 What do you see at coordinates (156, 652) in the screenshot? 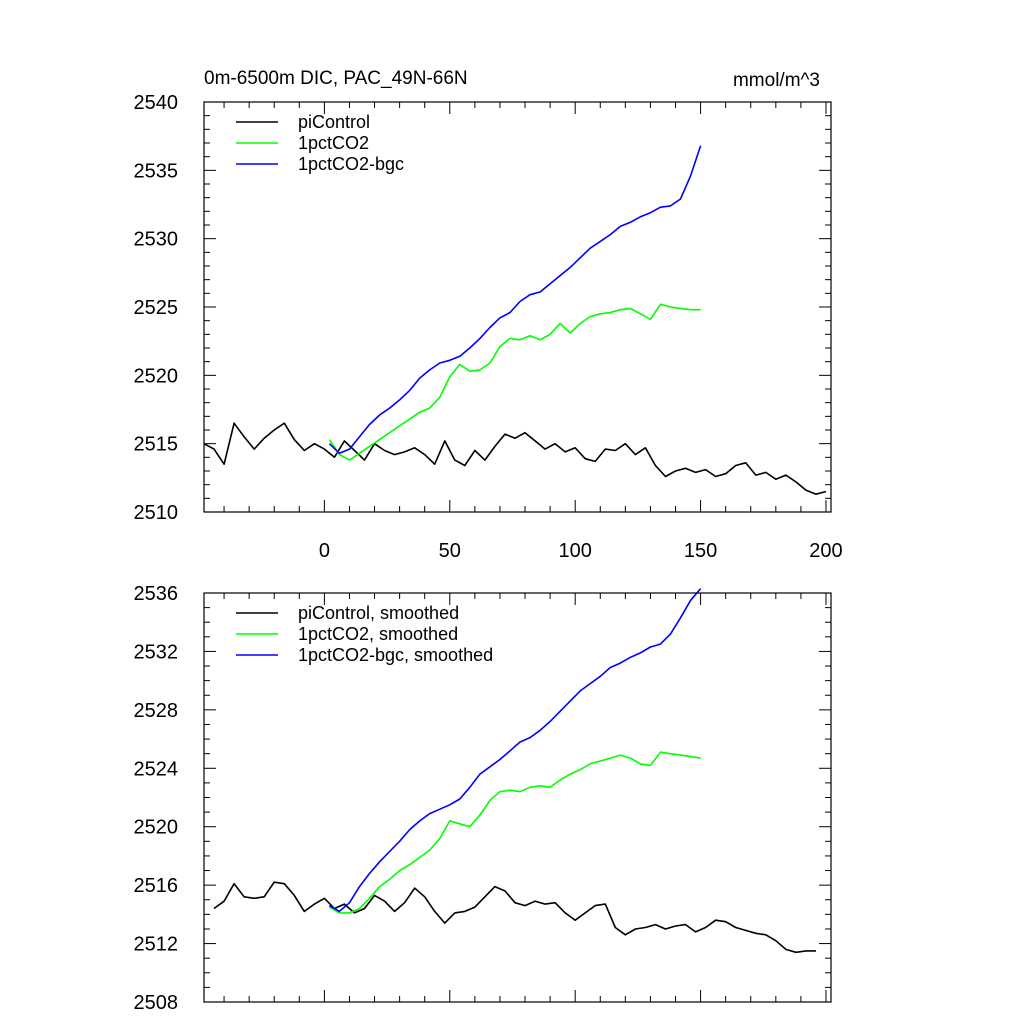
I see `y-tick-label: 2532` at bounding box center [156, 652].